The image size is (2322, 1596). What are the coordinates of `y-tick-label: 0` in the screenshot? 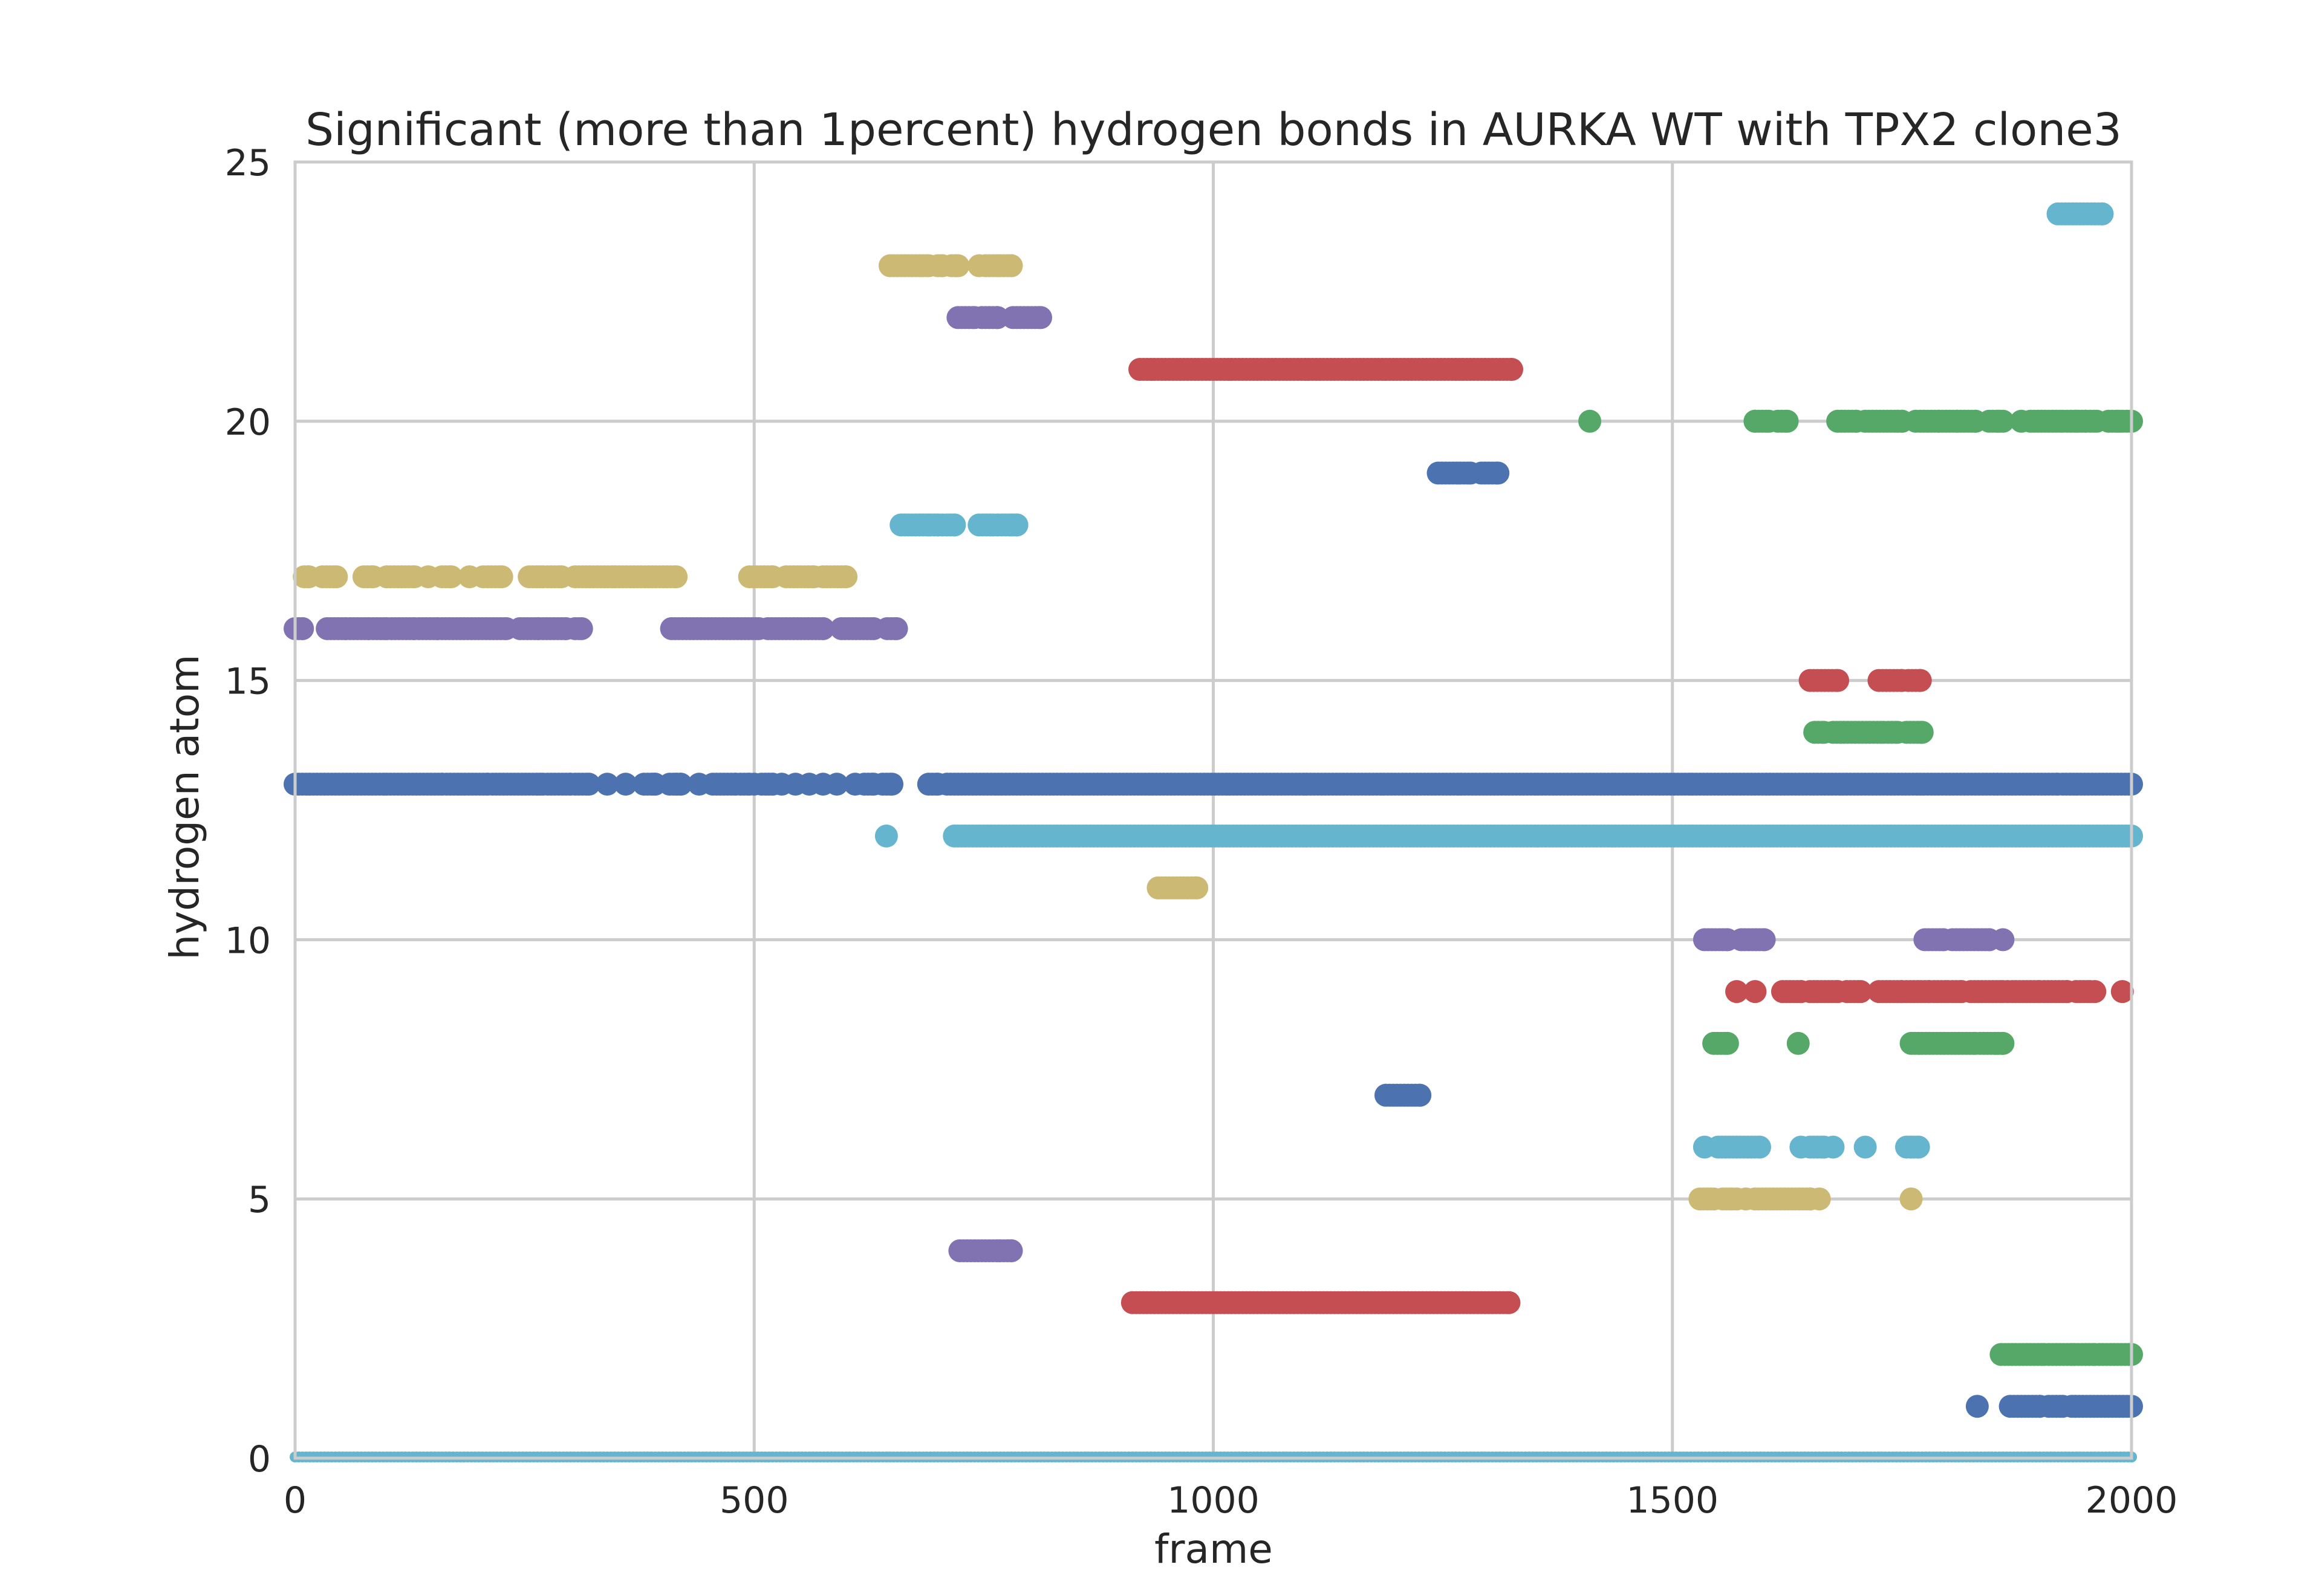 It's located at (259, 1459).